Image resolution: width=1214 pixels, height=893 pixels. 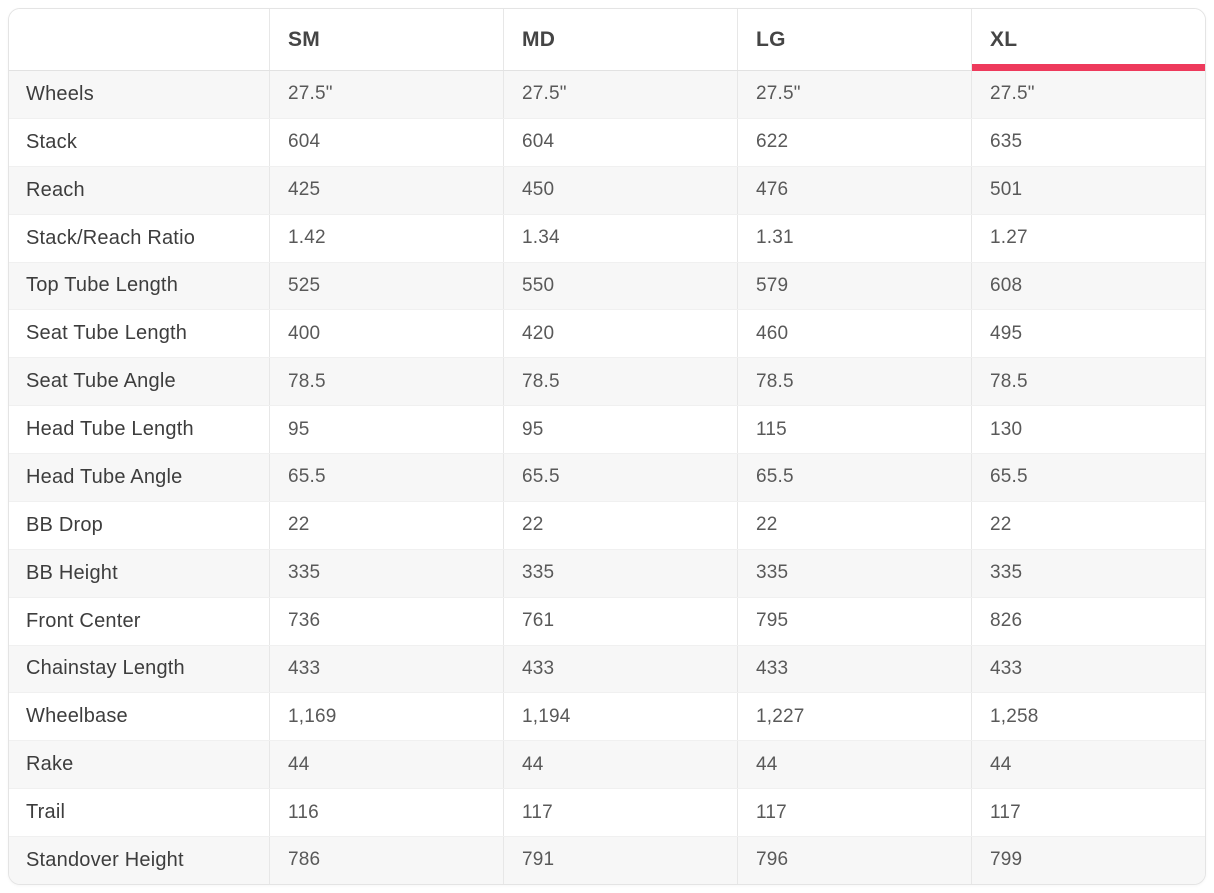 I want to click on cell-value: 1,258, so click(x=1088, y=717).